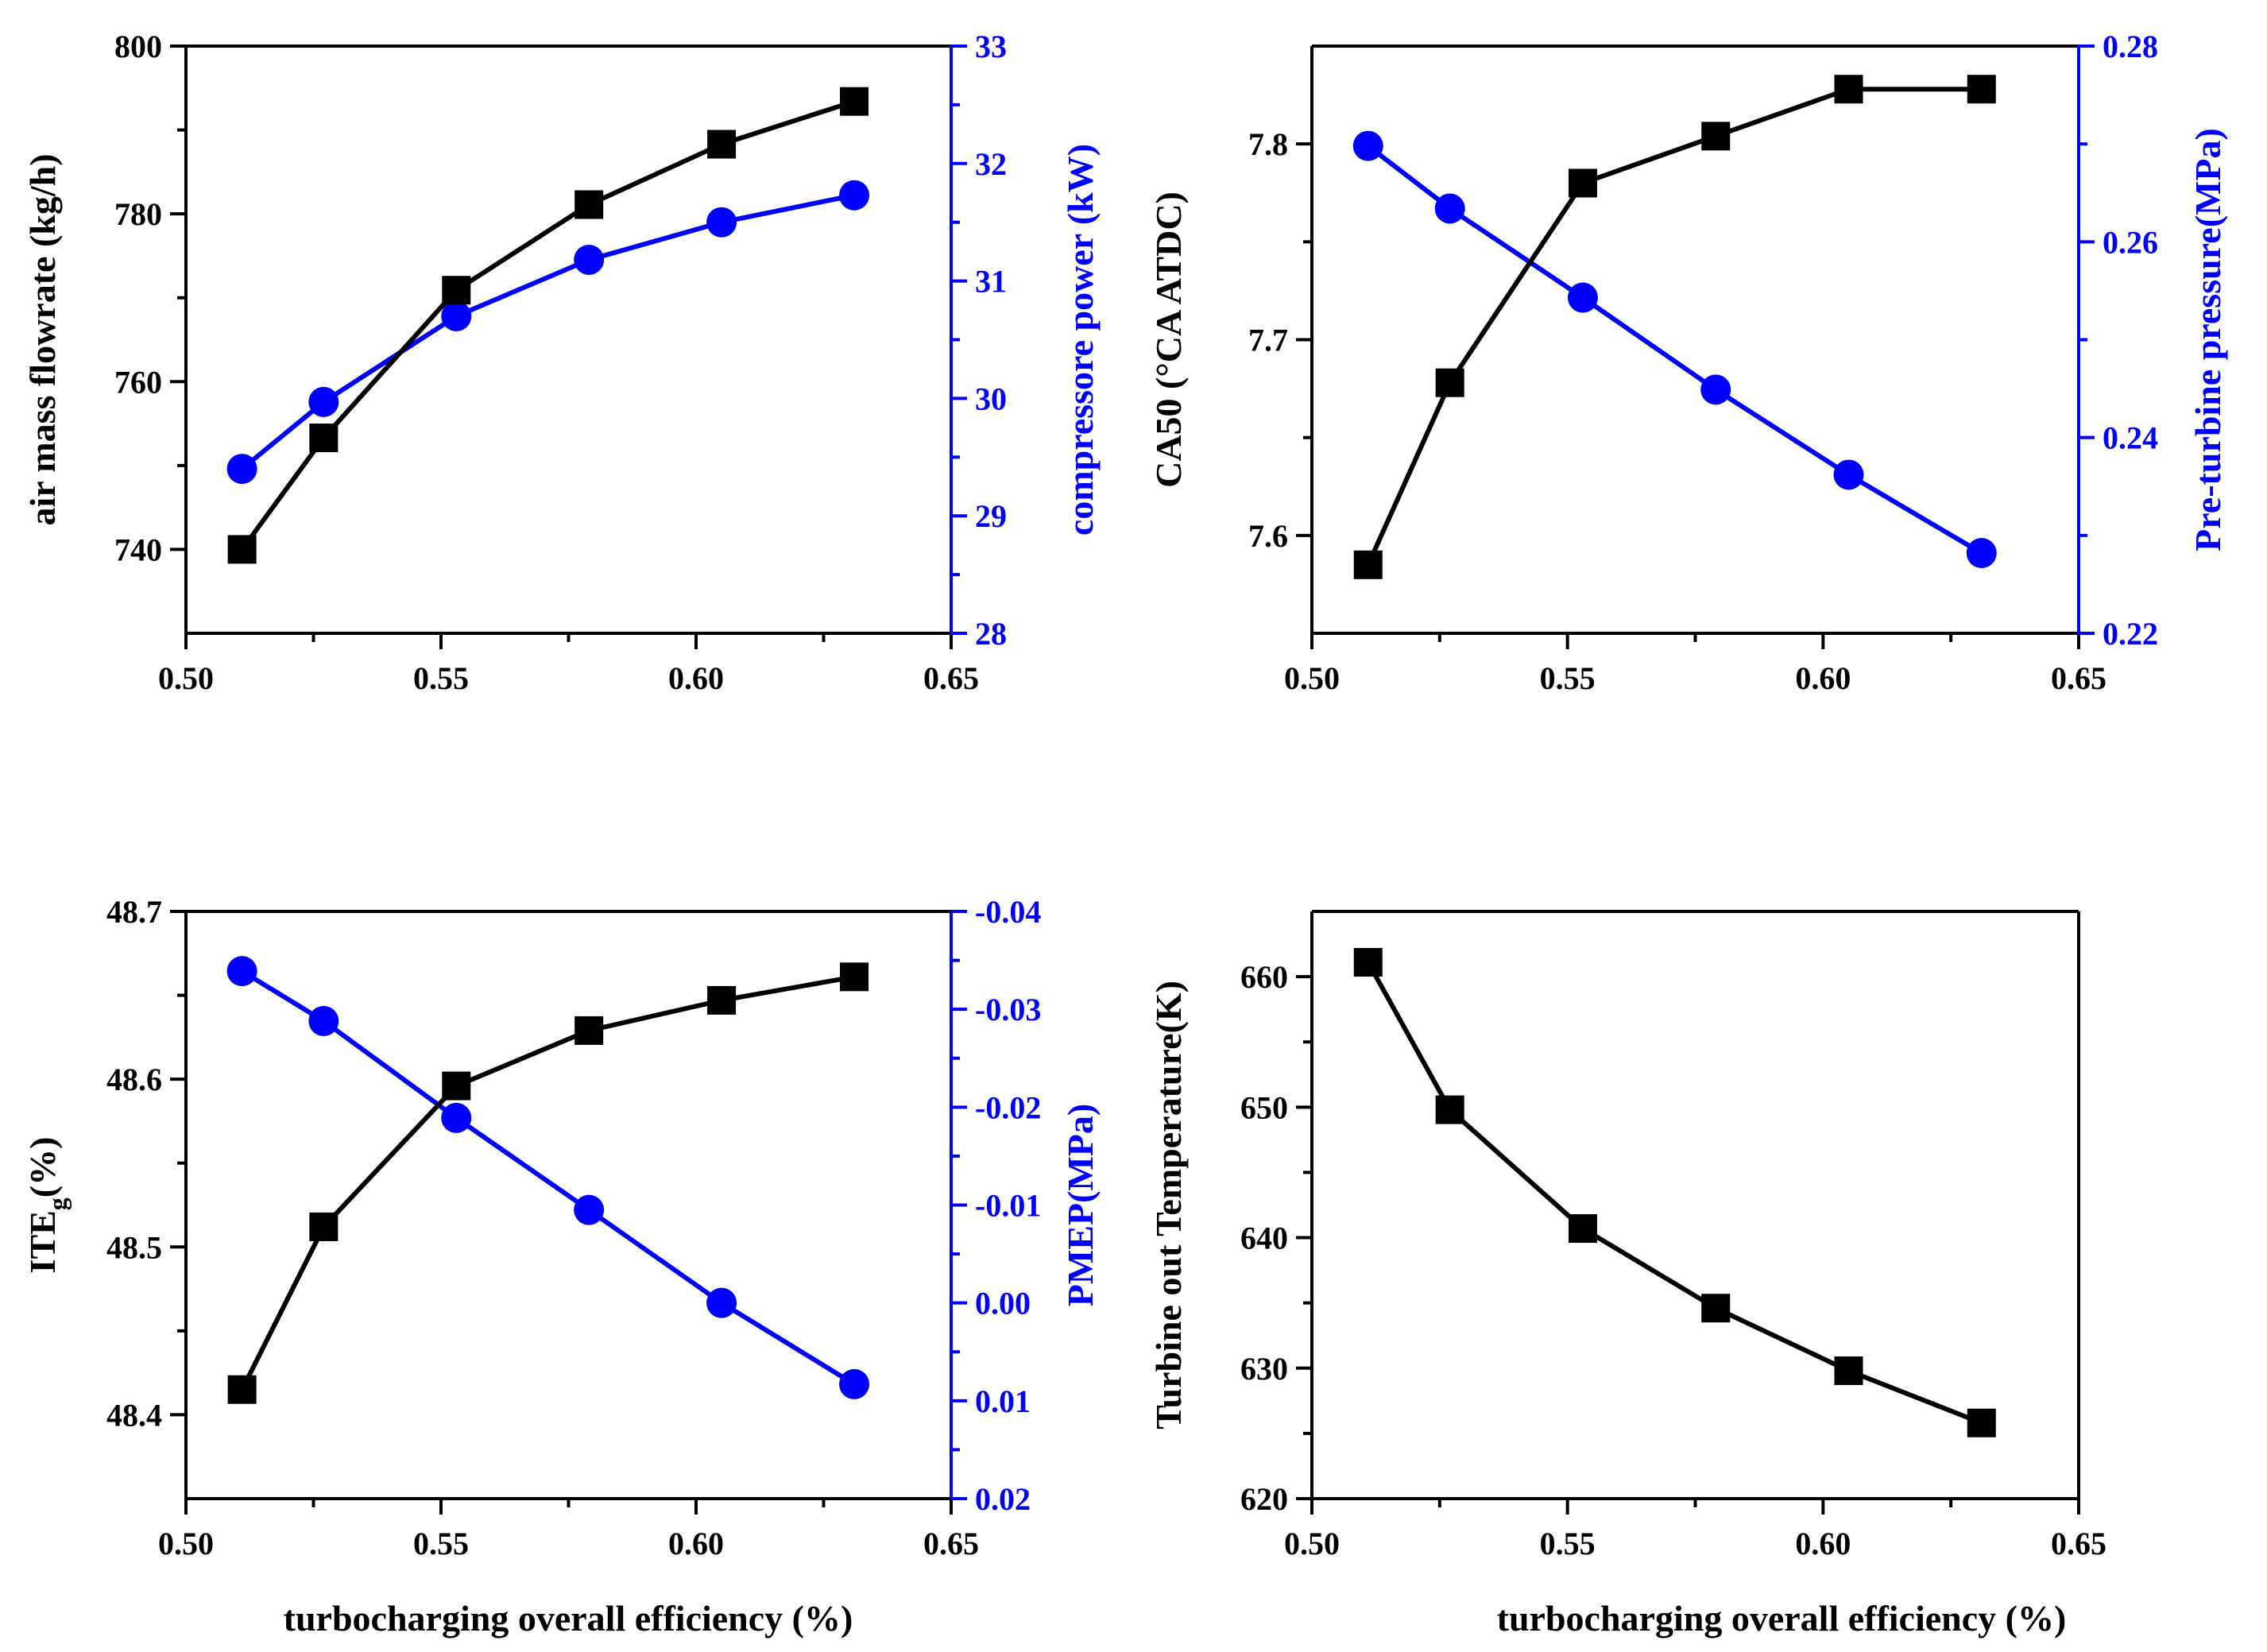 This screenshot has height=1652, width=2267. What do you see at coordinates (1008, 1107) in the screenshot?
I see `right-y-tick-label: -0.02` at bounding box center [1008, 1107].